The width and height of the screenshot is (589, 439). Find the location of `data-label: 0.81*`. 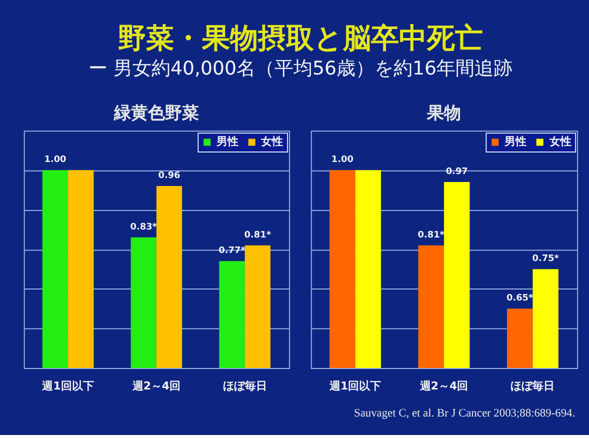

data-label: 0.81* is located at coordinates (258, 235).